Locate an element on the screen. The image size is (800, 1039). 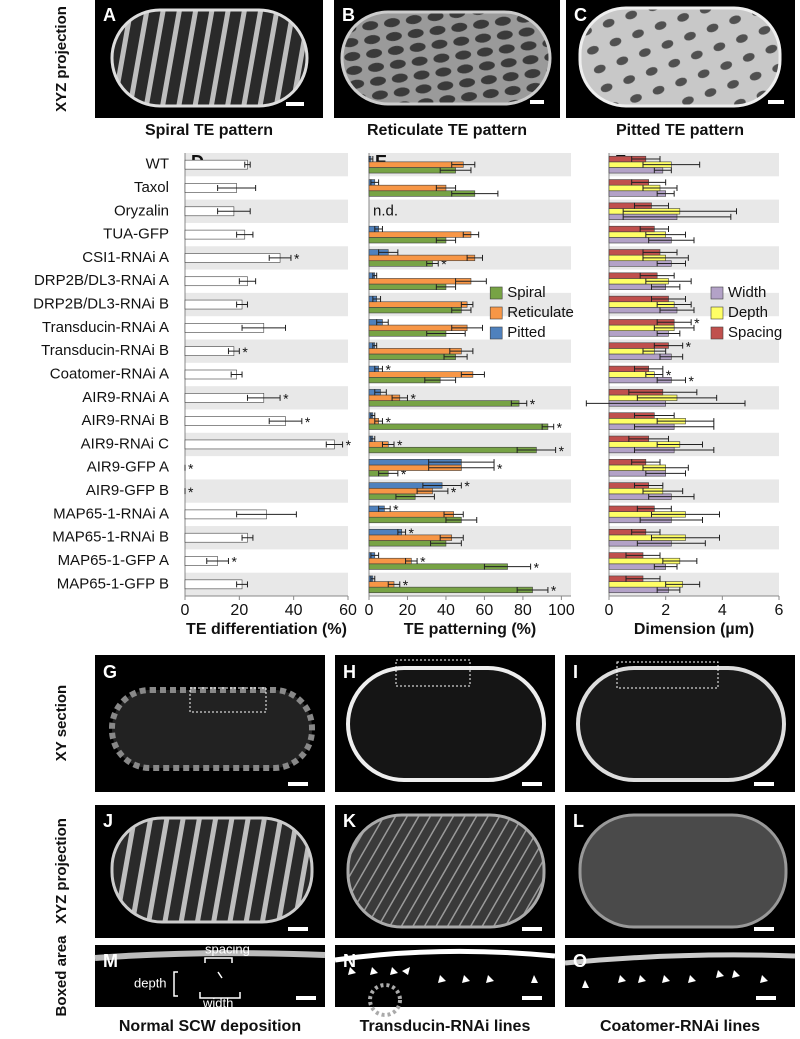
category-label: CSI1-RNAi A is located at coordinates (125, 257).